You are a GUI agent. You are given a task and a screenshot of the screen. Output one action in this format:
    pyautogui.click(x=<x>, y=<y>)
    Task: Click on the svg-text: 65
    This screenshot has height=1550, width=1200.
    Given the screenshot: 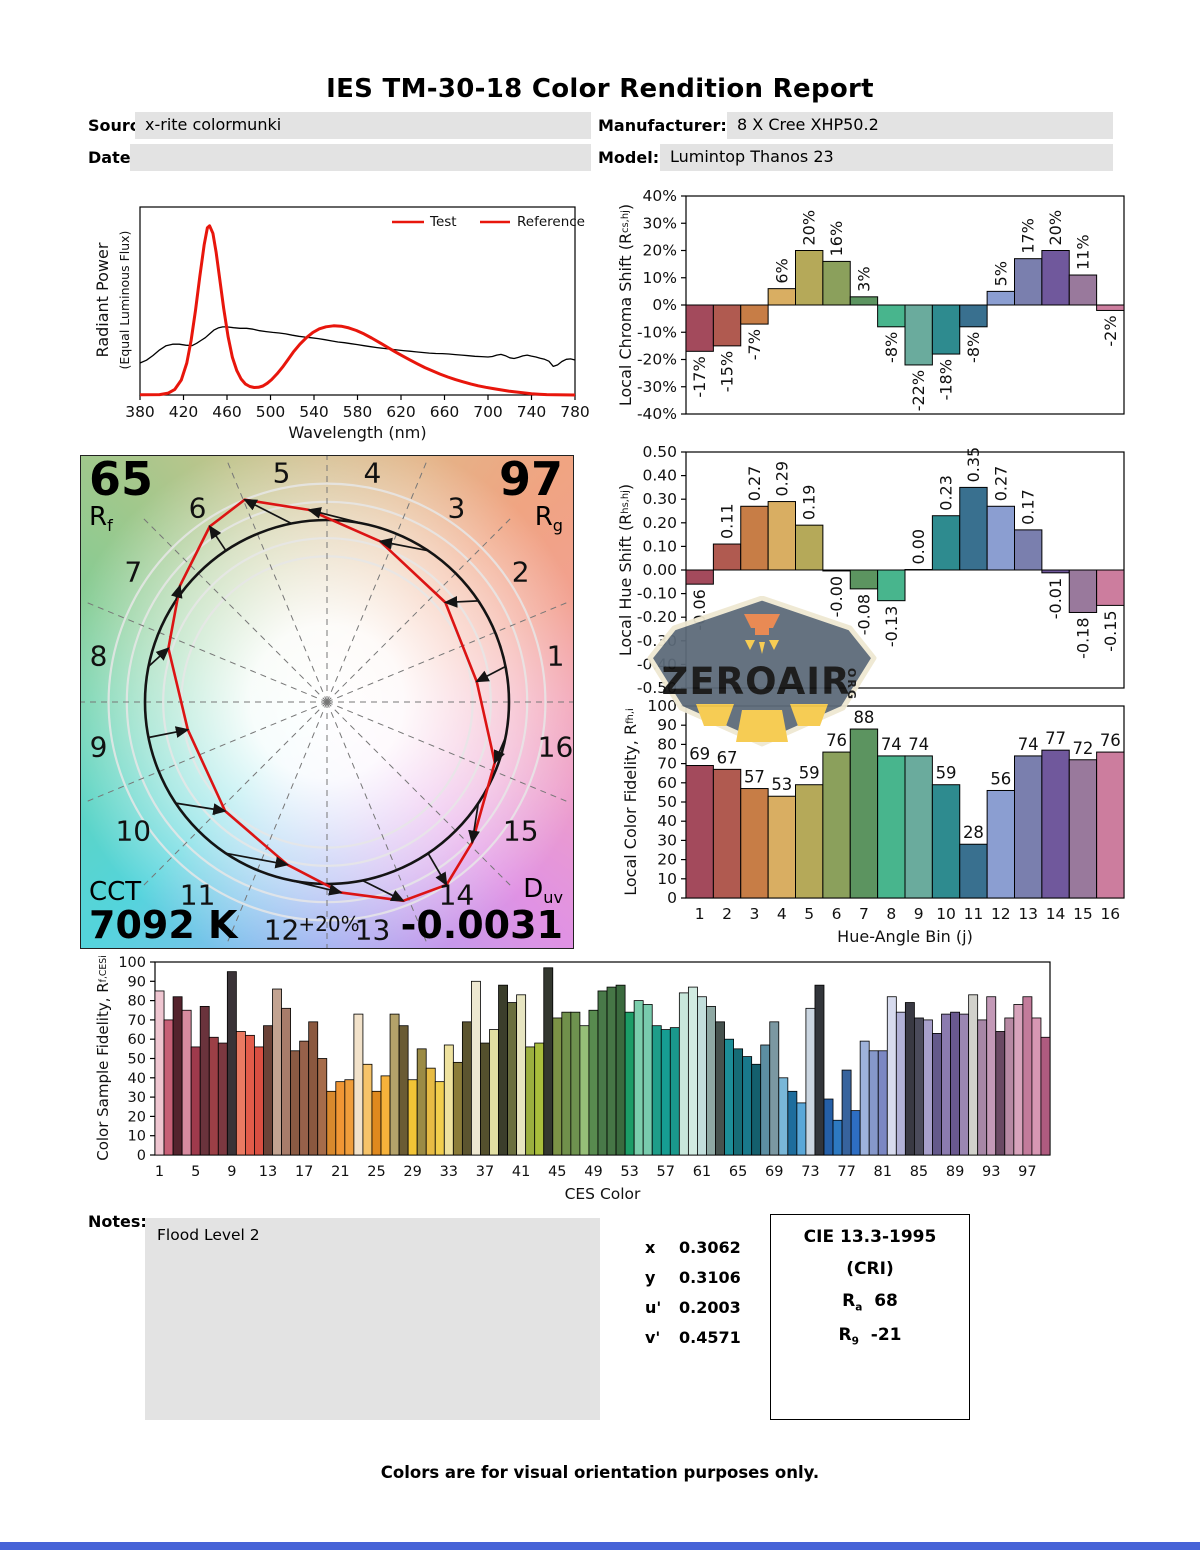 What is the action you would take?
    pyautogui.click(x=738, y=1172)
    